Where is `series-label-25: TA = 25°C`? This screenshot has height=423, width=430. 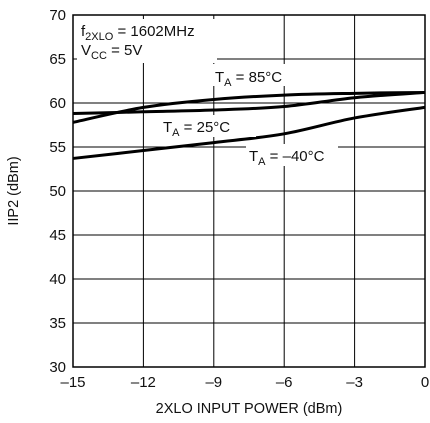 series-label-25: TA = 25°C is located at coordinates (196, 129).